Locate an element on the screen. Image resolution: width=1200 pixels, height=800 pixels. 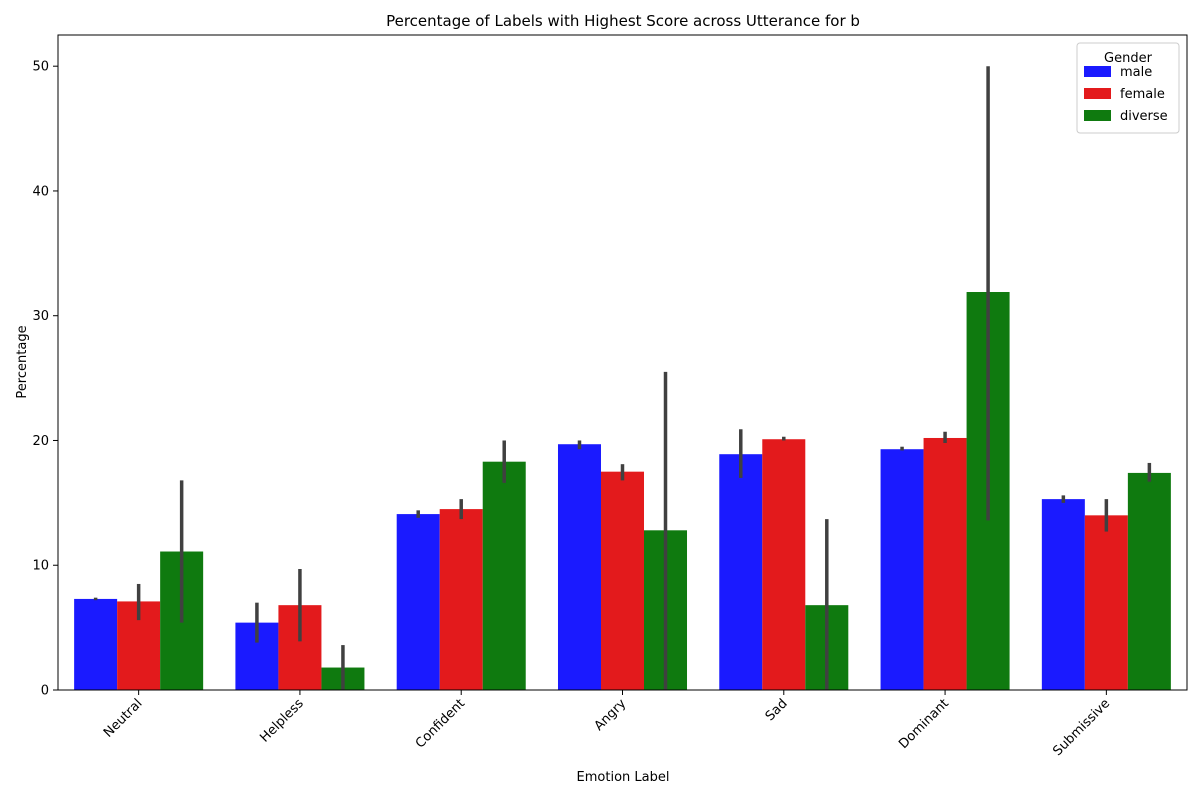
y-axis: 0 10 20 30 40 50 is located at coordinates (45, 379).